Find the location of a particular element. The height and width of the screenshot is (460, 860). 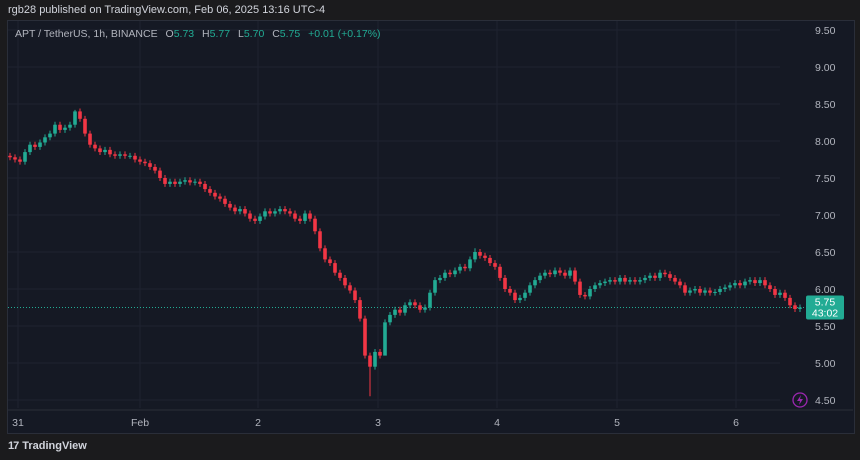

close-value: 5.75 is located at coordinates (290, 34).